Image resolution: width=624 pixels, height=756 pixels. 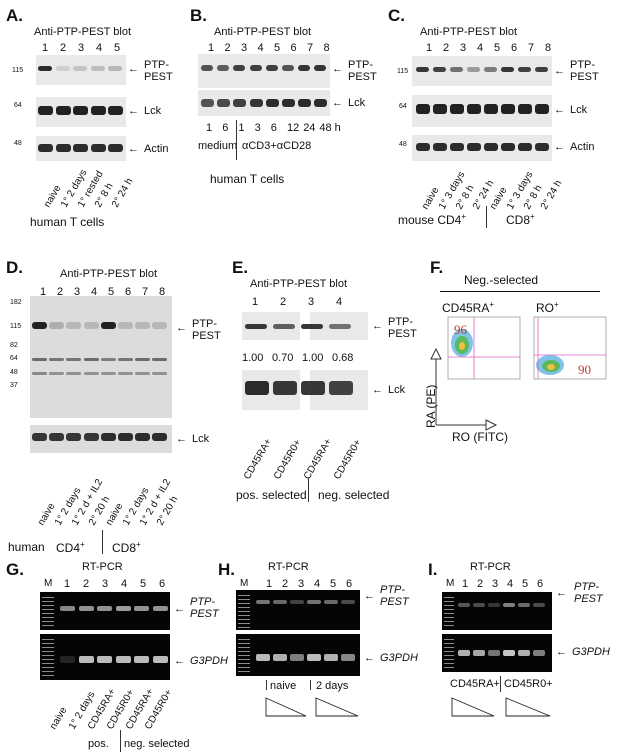 What do you see at coordinates (227, 48) in the screenshot?
I see `panel-b-lane-2: 2` at bounding box center [227, 48].